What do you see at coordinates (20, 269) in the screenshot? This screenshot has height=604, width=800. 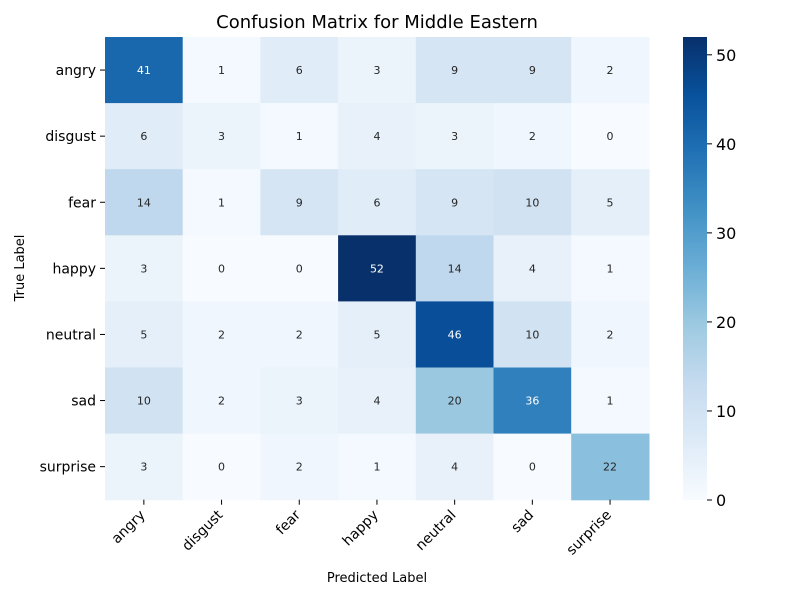 I see `y-axis-label: True Label` at bounding box center [20, 269].